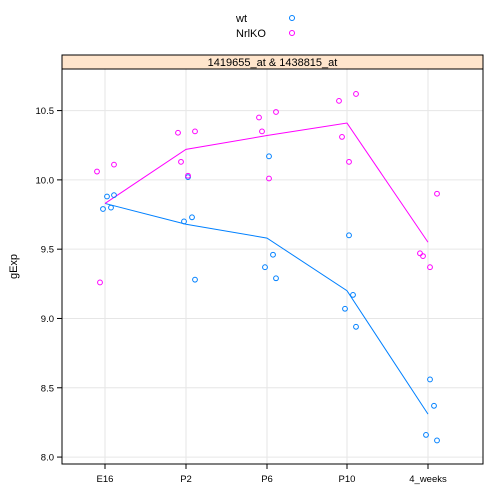  I want to click on x-tick-label: 4_weeks, so click(428, 479).